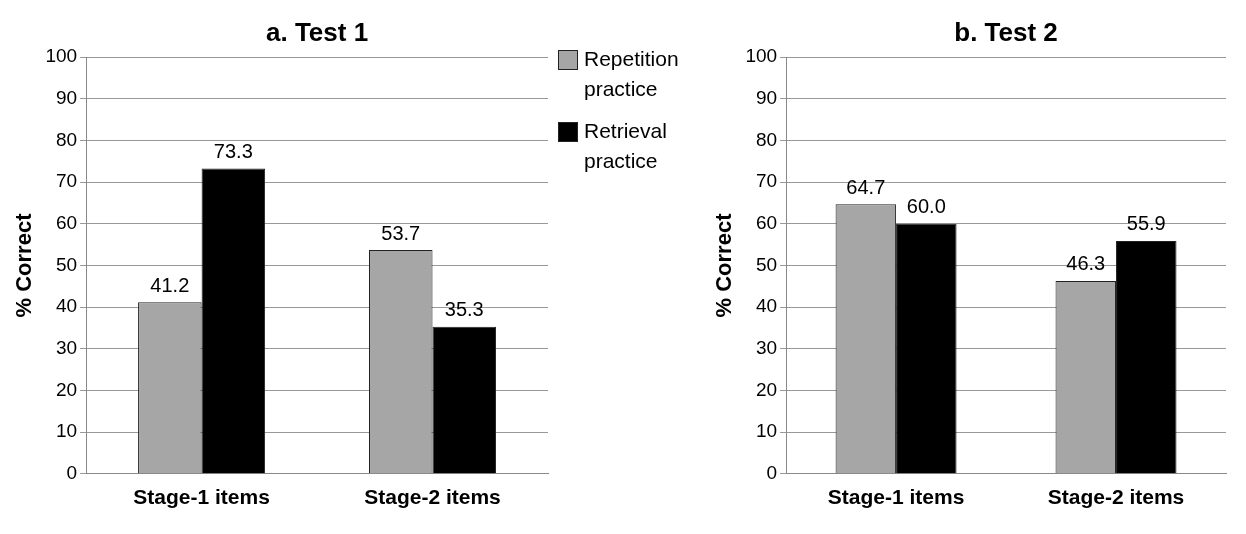 Image resolution: width=1246 pixels, height=534 pixels. What do you see at coordinates (233, 150) in the screenshot?
I see `data-label: 73.3` at bounding box center [233, 150].